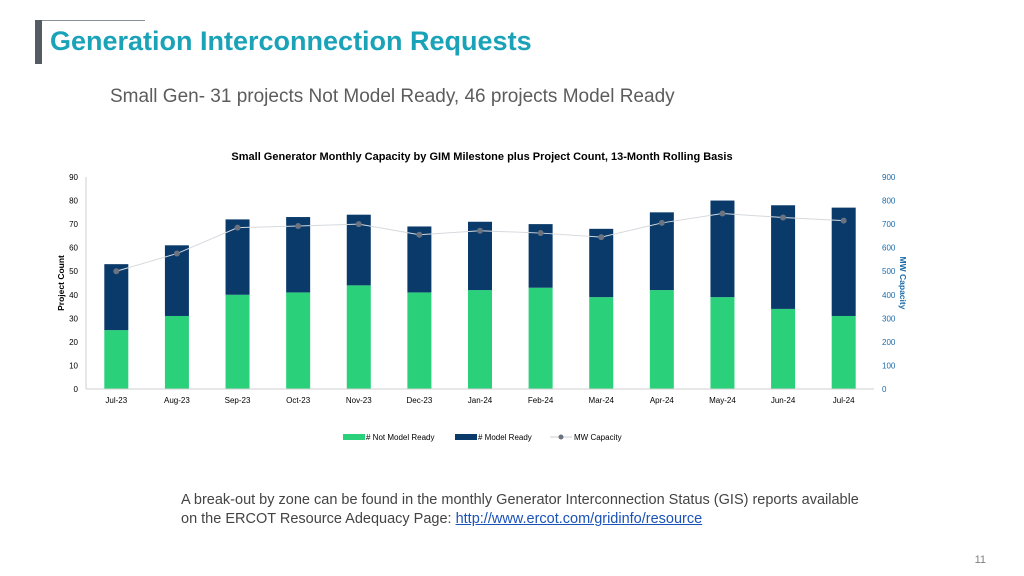  What do you see at coordinates (889, 342) in the screenshot?
I see `y2-tick-label: 200` at bounding box center [889, 342].